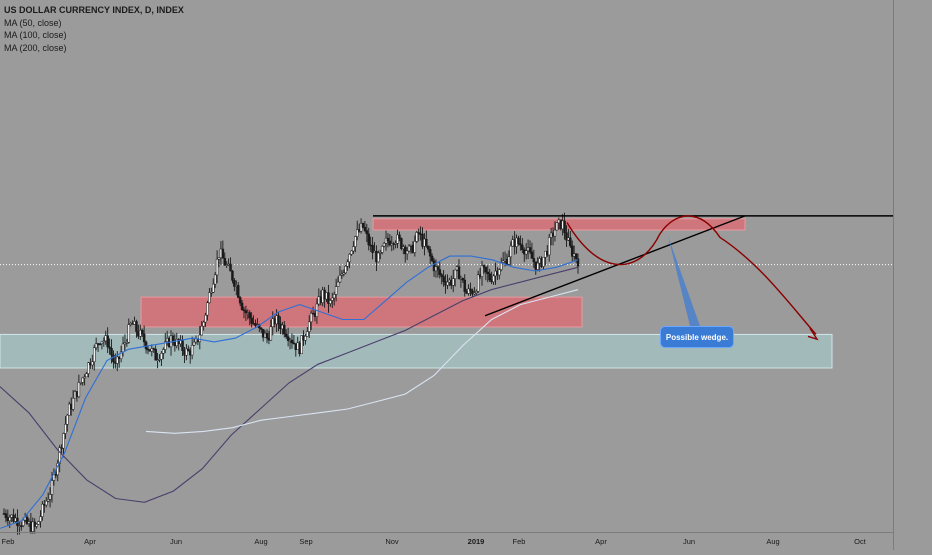  I want to click on price-axis, so click(912, 275).